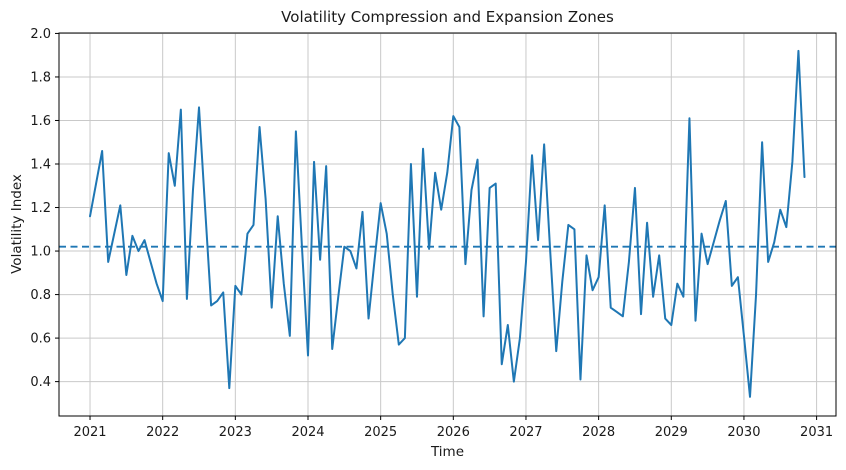  I want to click on x-axis-label: Time, so click(447, 452).